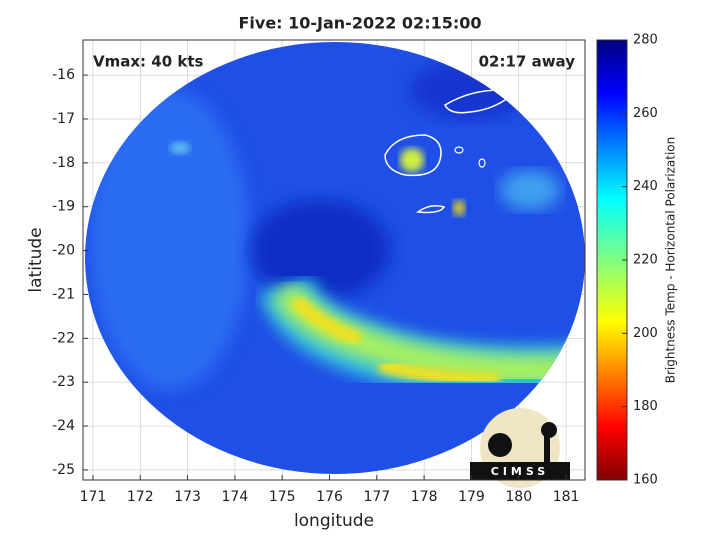  What do you see at coordinates (359, 23) in the screenshot?
I see `chart-title: Five: 10-Jan-2022 02:15:00` at bounding box center [359, 23].